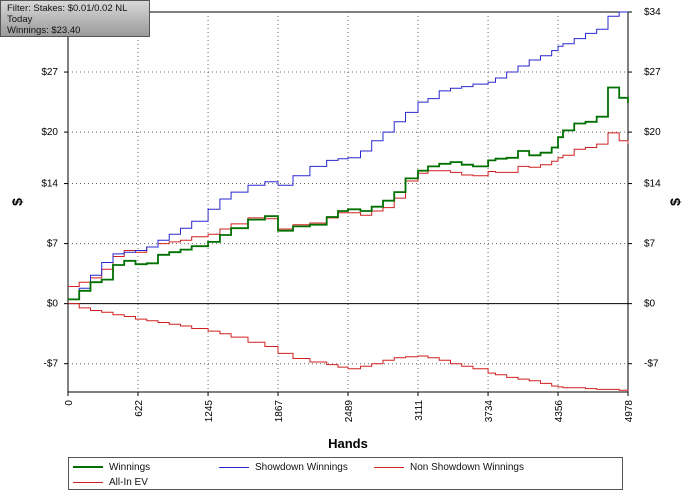 The height and width of the screenshot is (500, 700). Describe the element at coordinates (49, 72) in the screenshot. I see `y-tick-label-left: $27` at that location.